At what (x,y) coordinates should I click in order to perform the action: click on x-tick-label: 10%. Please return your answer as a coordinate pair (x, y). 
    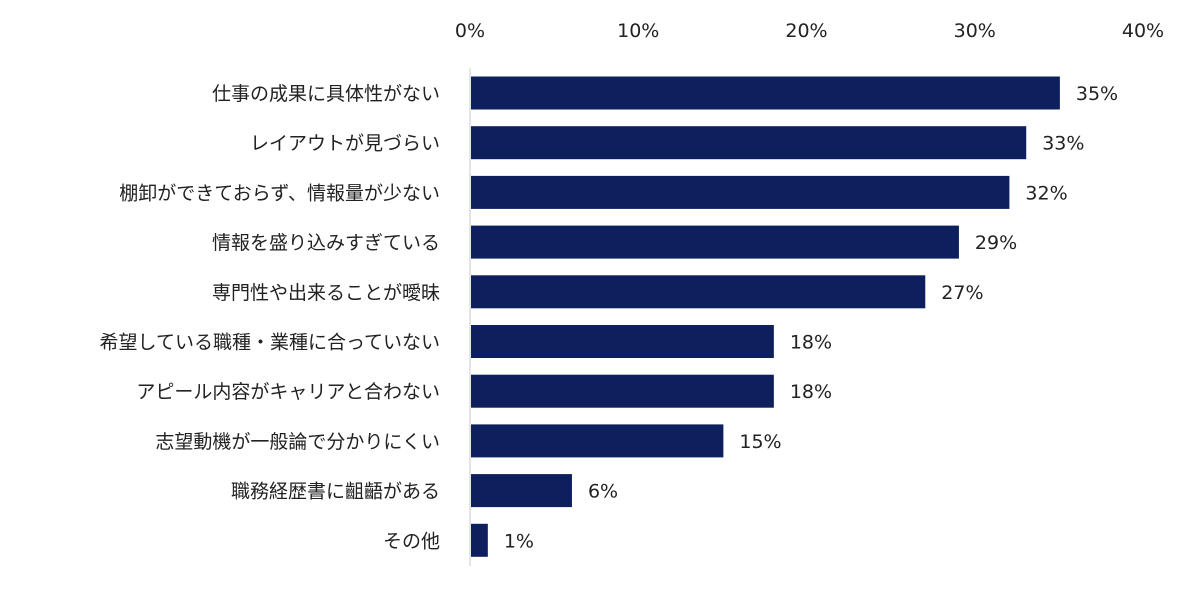
    Looking at the image, I should click on (638, 31).